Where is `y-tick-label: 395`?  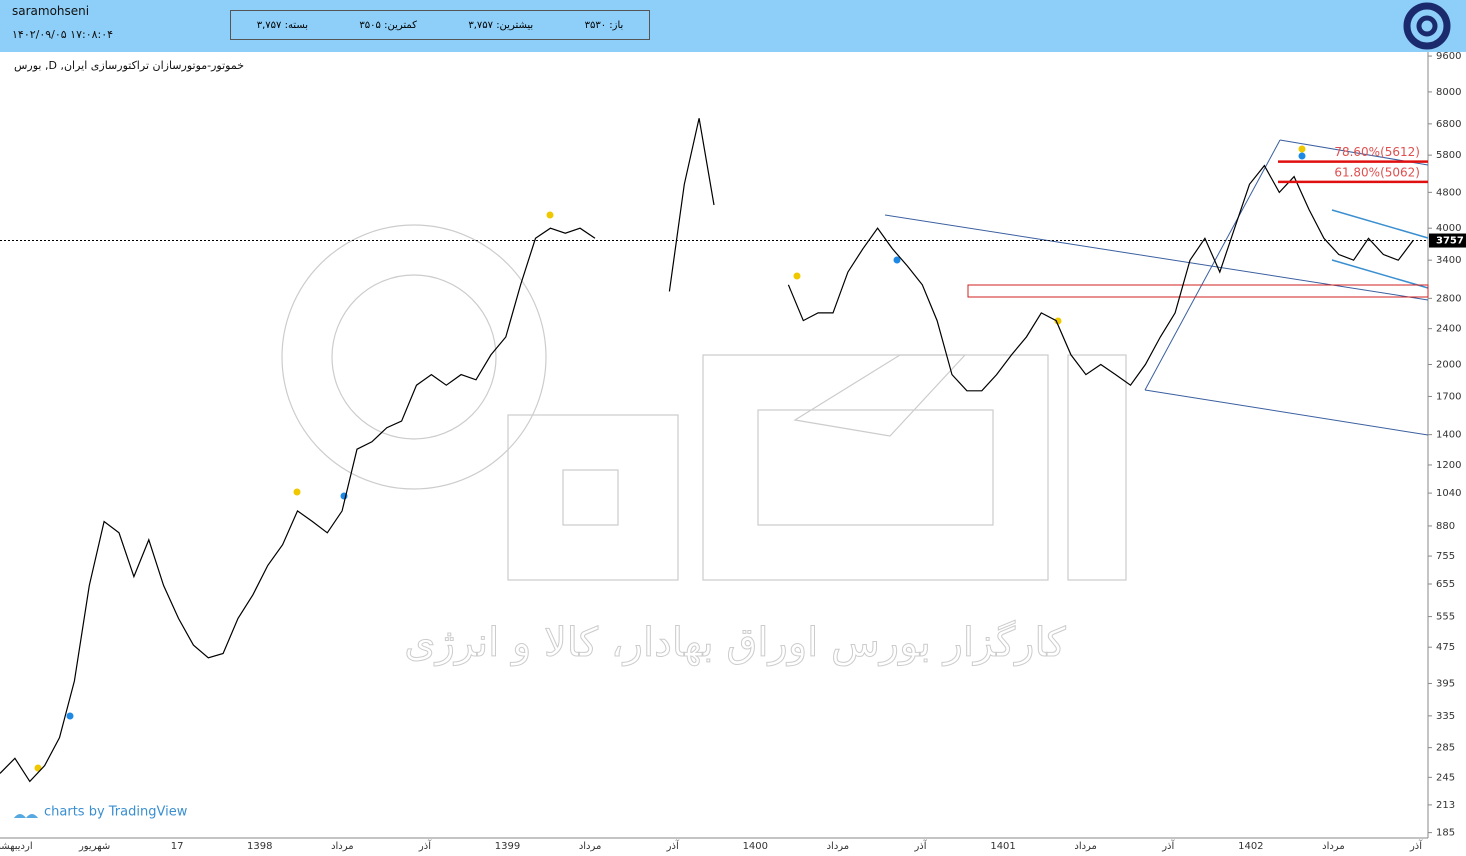 y-tick-label: 395 is located at coordinates (1445, 683).